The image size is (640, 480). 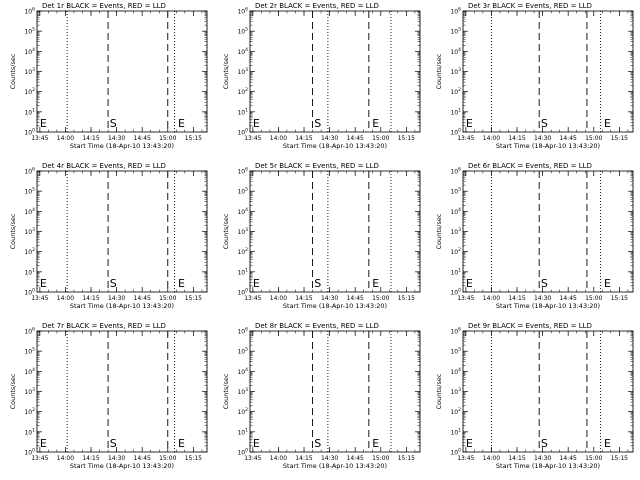 I want to click on x-tick-label: 14:00, so click(x=491, y=458).